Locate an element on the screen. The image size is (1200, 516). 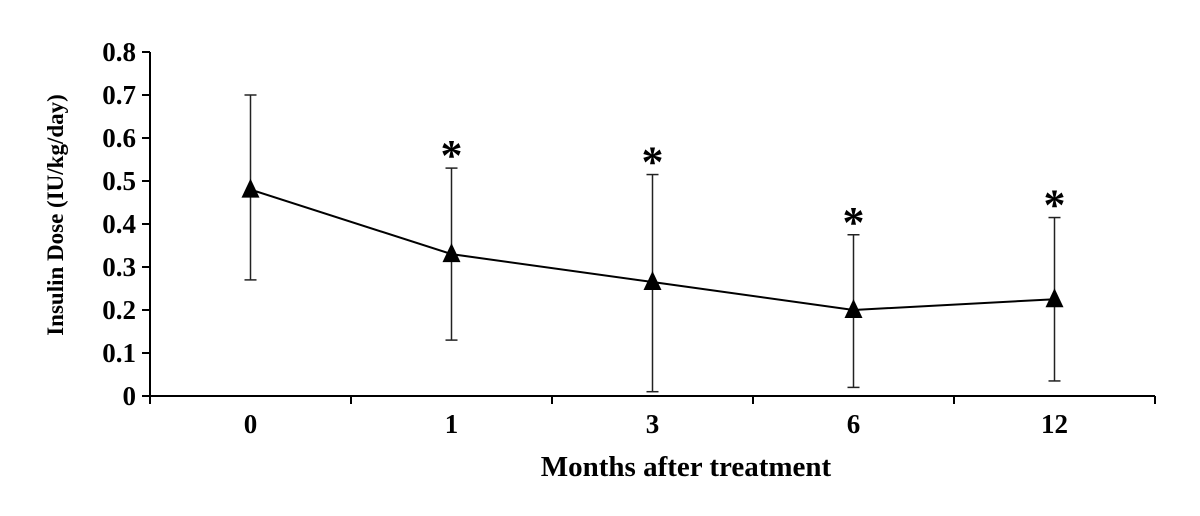
x-axis-title: Months after treatment is located at coordinates (686, 467).